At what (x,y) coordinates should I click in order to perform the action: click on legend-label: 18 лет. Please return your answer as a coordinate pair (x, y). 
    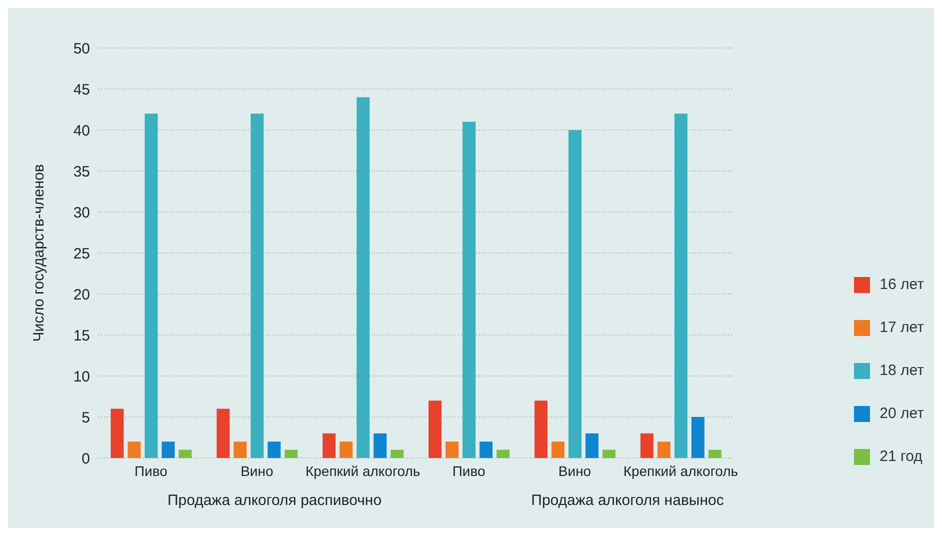
    Looking at the image, I should click on (902, 370).